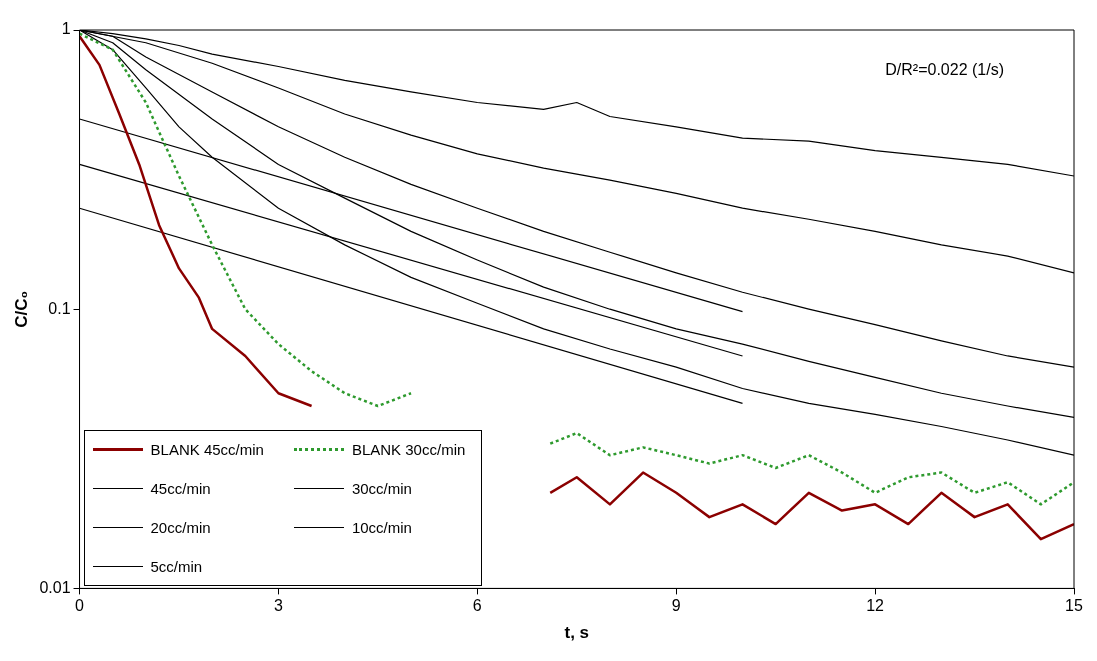 This screenshot has height=661, width=1097. Describe the element at coordinates (676, 606) in the screenshot. I see `x-tick-label: 9` at that location.